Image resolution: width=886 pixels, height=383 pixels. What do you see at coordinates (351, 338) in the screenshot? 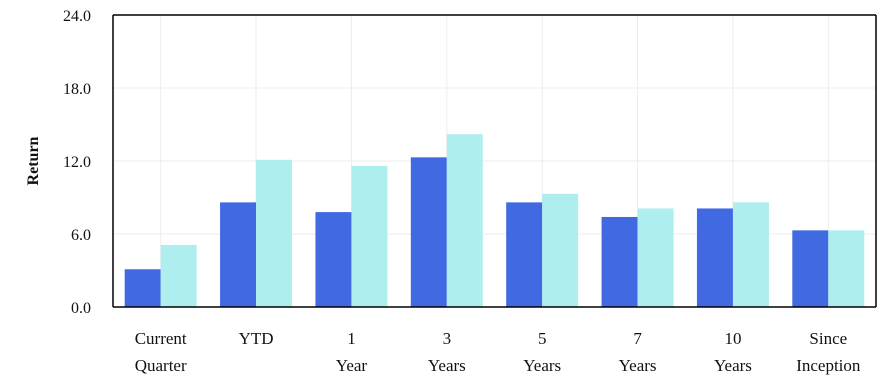
I see `x-category-label: 1` at bounding box center [351, 338].